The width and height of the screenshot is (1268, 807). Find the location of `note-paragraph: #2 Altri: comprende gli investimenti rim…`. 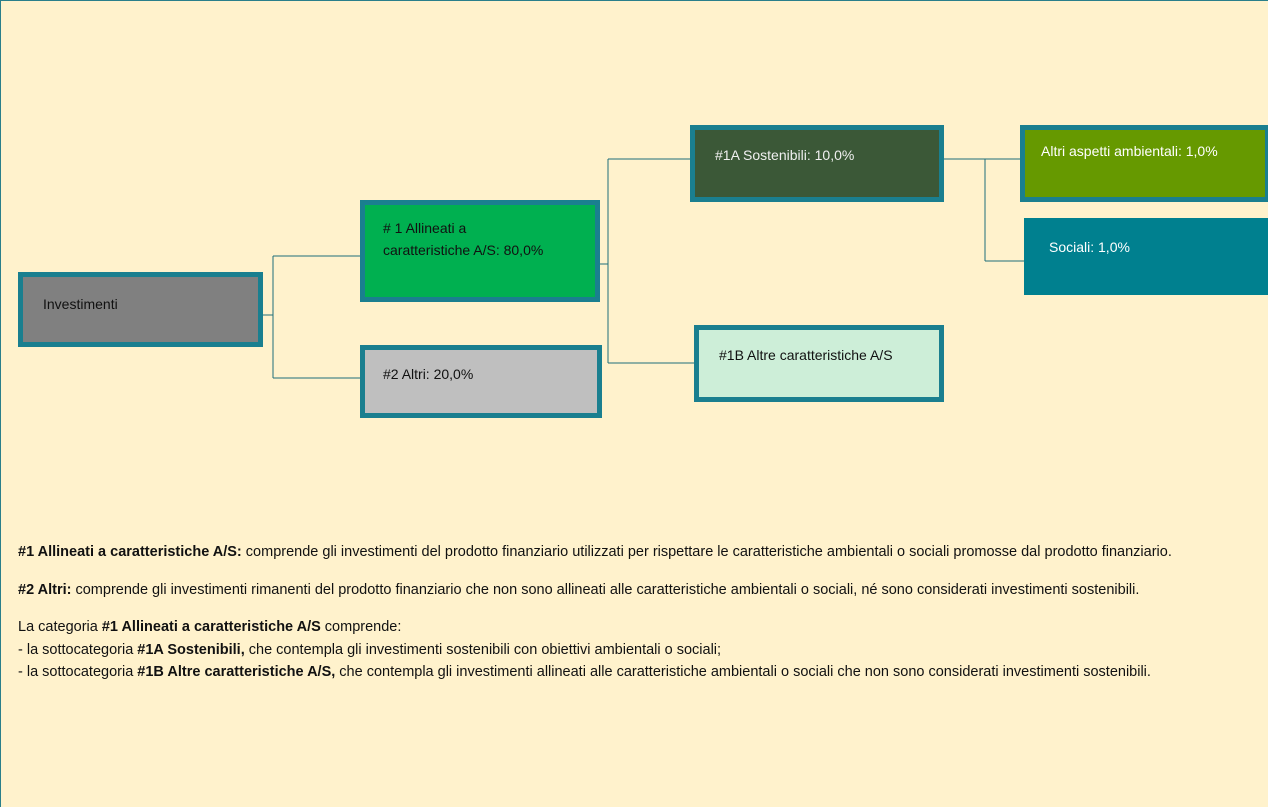

note-paragraph: #2 Altri: comprende gli investimenti rim… is located at coordinates (633, 590).